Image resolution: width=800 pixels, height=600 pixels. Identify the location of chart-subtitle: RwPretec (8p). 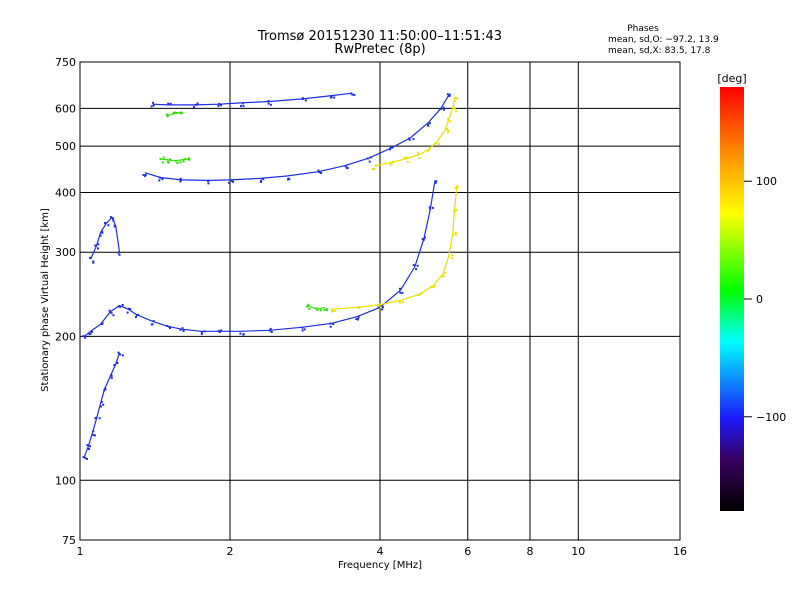
(379, 49).